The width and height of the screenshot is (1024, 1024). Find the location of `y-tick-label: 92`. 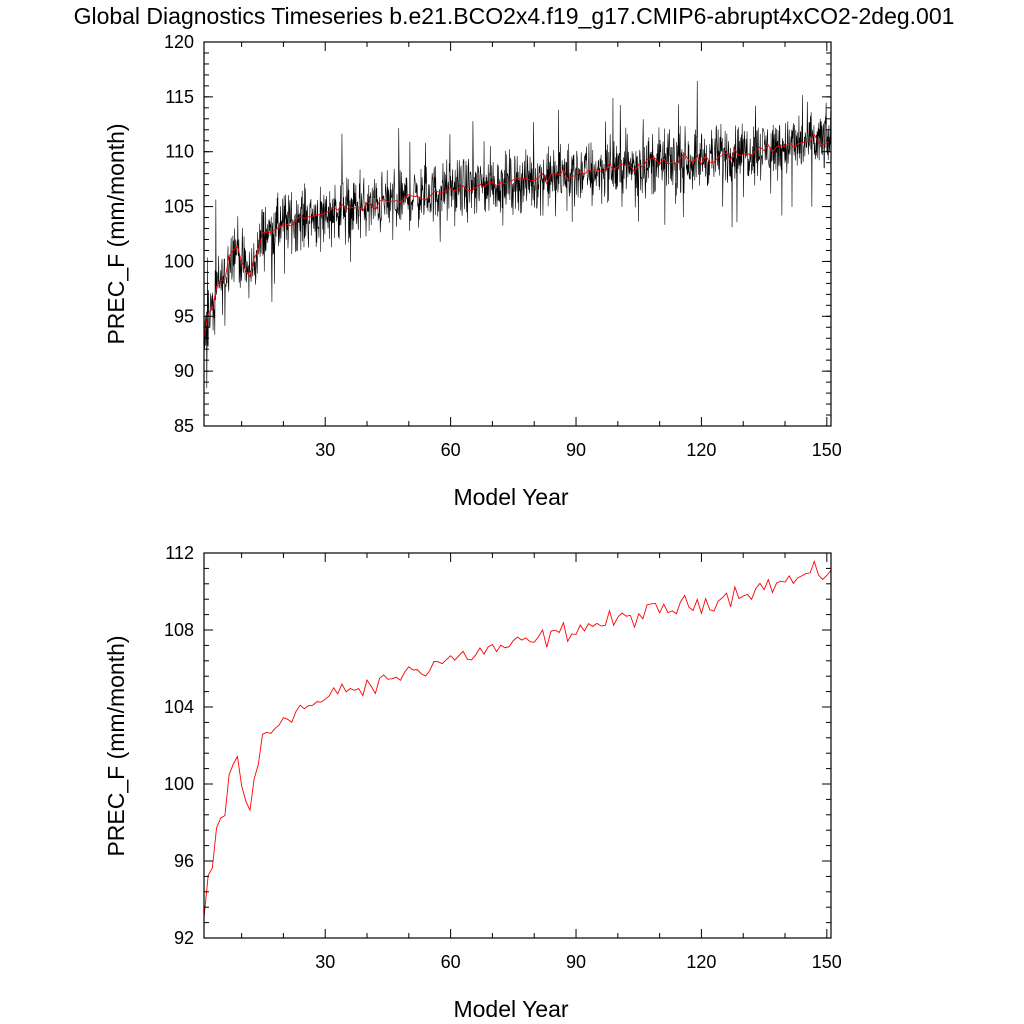

y-tick-label: 92 is located at coordinates (184, 938).